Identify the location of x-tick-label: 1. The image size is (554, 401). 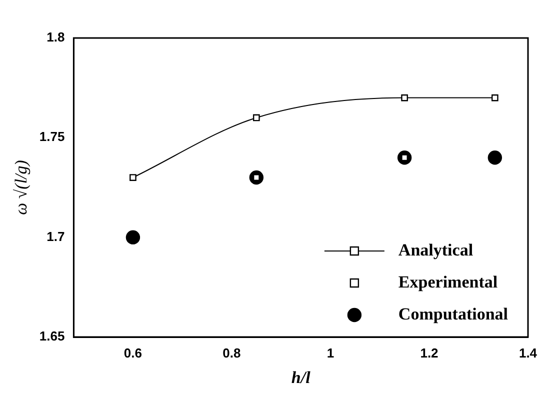
(330, 352).